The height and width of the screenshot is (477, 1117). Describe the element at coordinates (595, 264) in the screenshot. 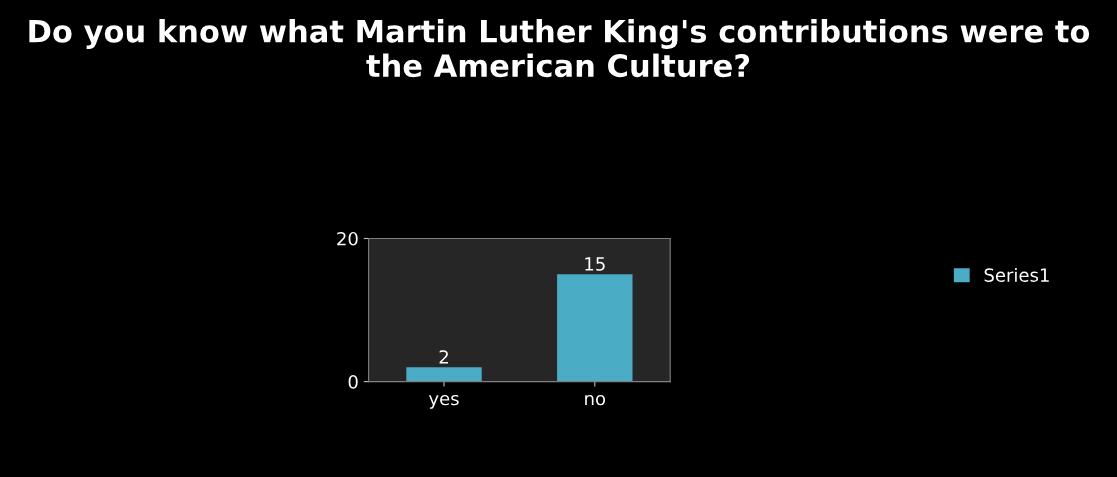

I see `data-label: 15` at that location.